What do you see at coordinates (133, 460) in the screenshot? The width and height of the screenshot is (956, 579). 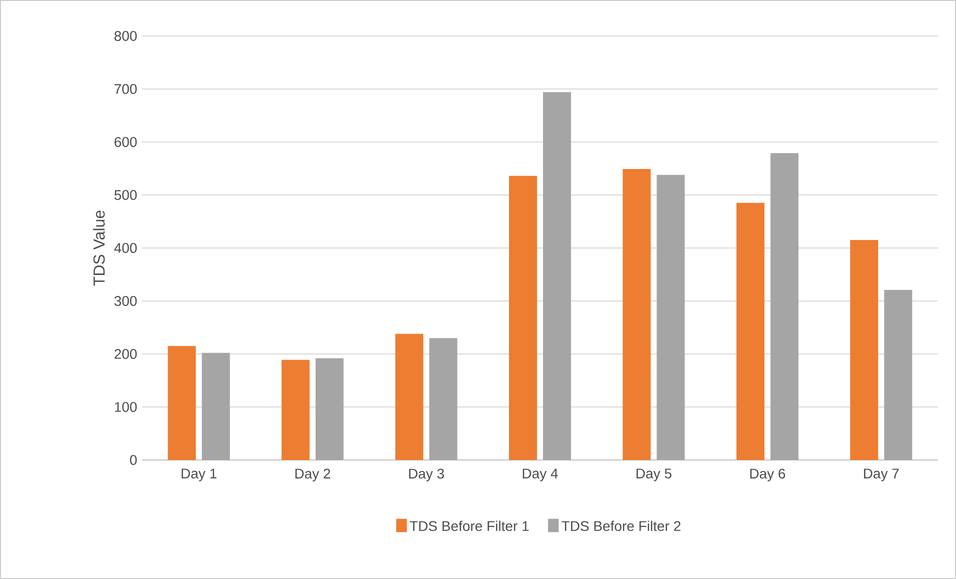 I see `y-tick-label: 0` at bounding box center [133, 460].